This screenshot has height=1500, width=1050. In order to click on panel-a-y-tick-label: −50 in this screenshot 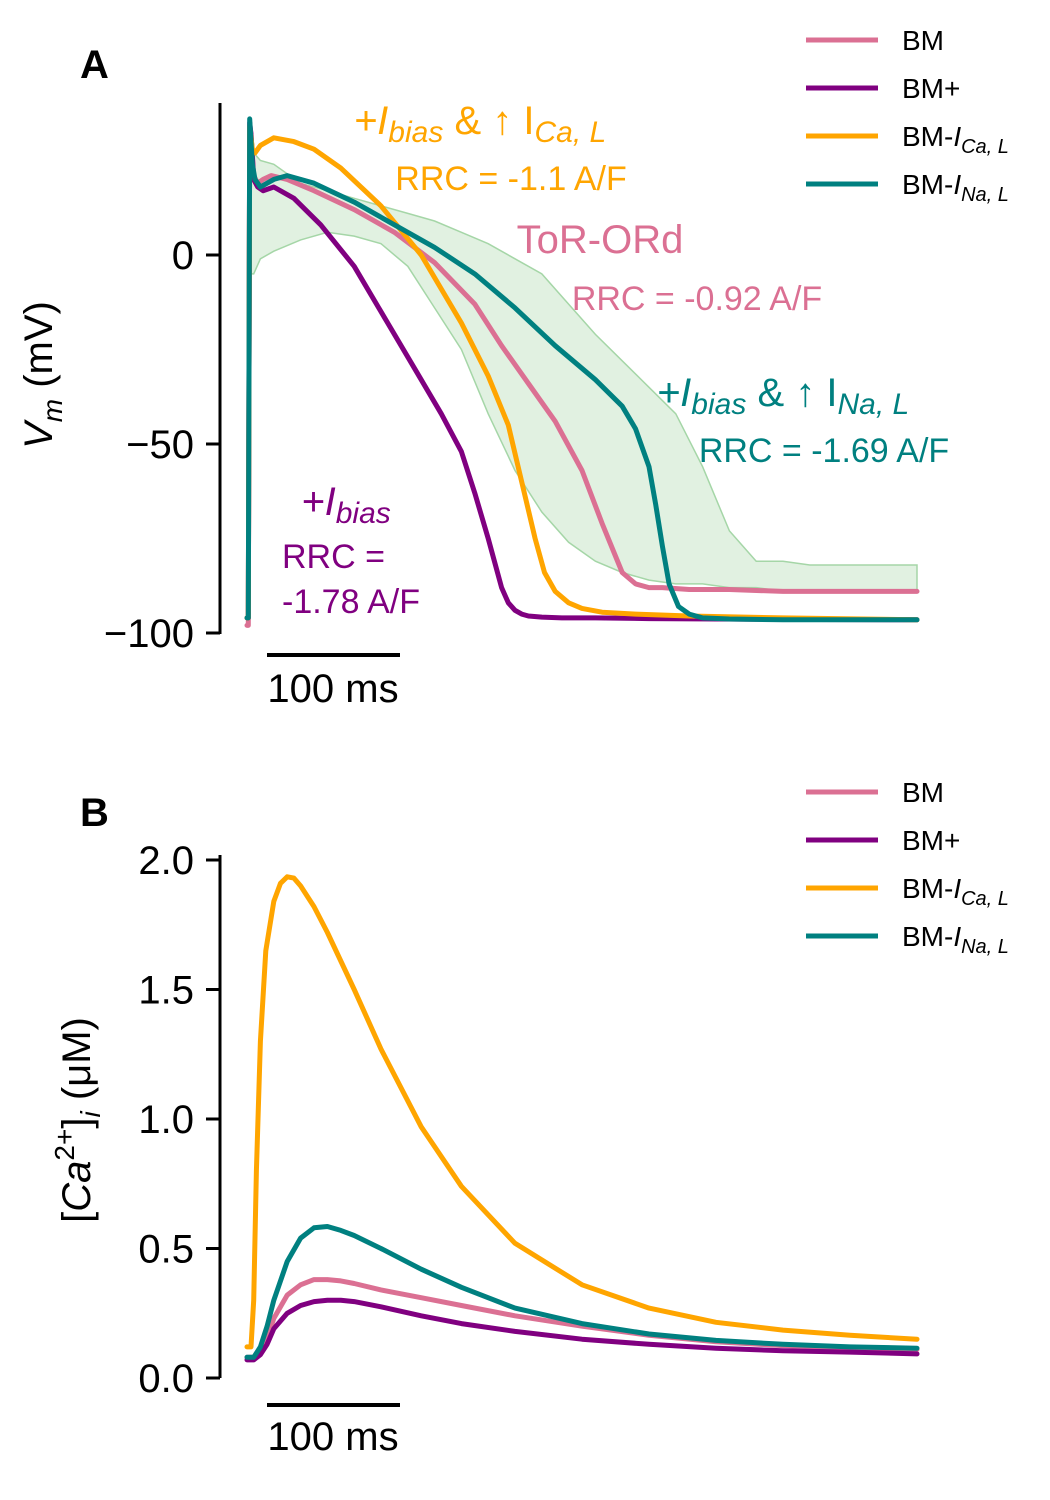, I will do `click(160, 445)`.